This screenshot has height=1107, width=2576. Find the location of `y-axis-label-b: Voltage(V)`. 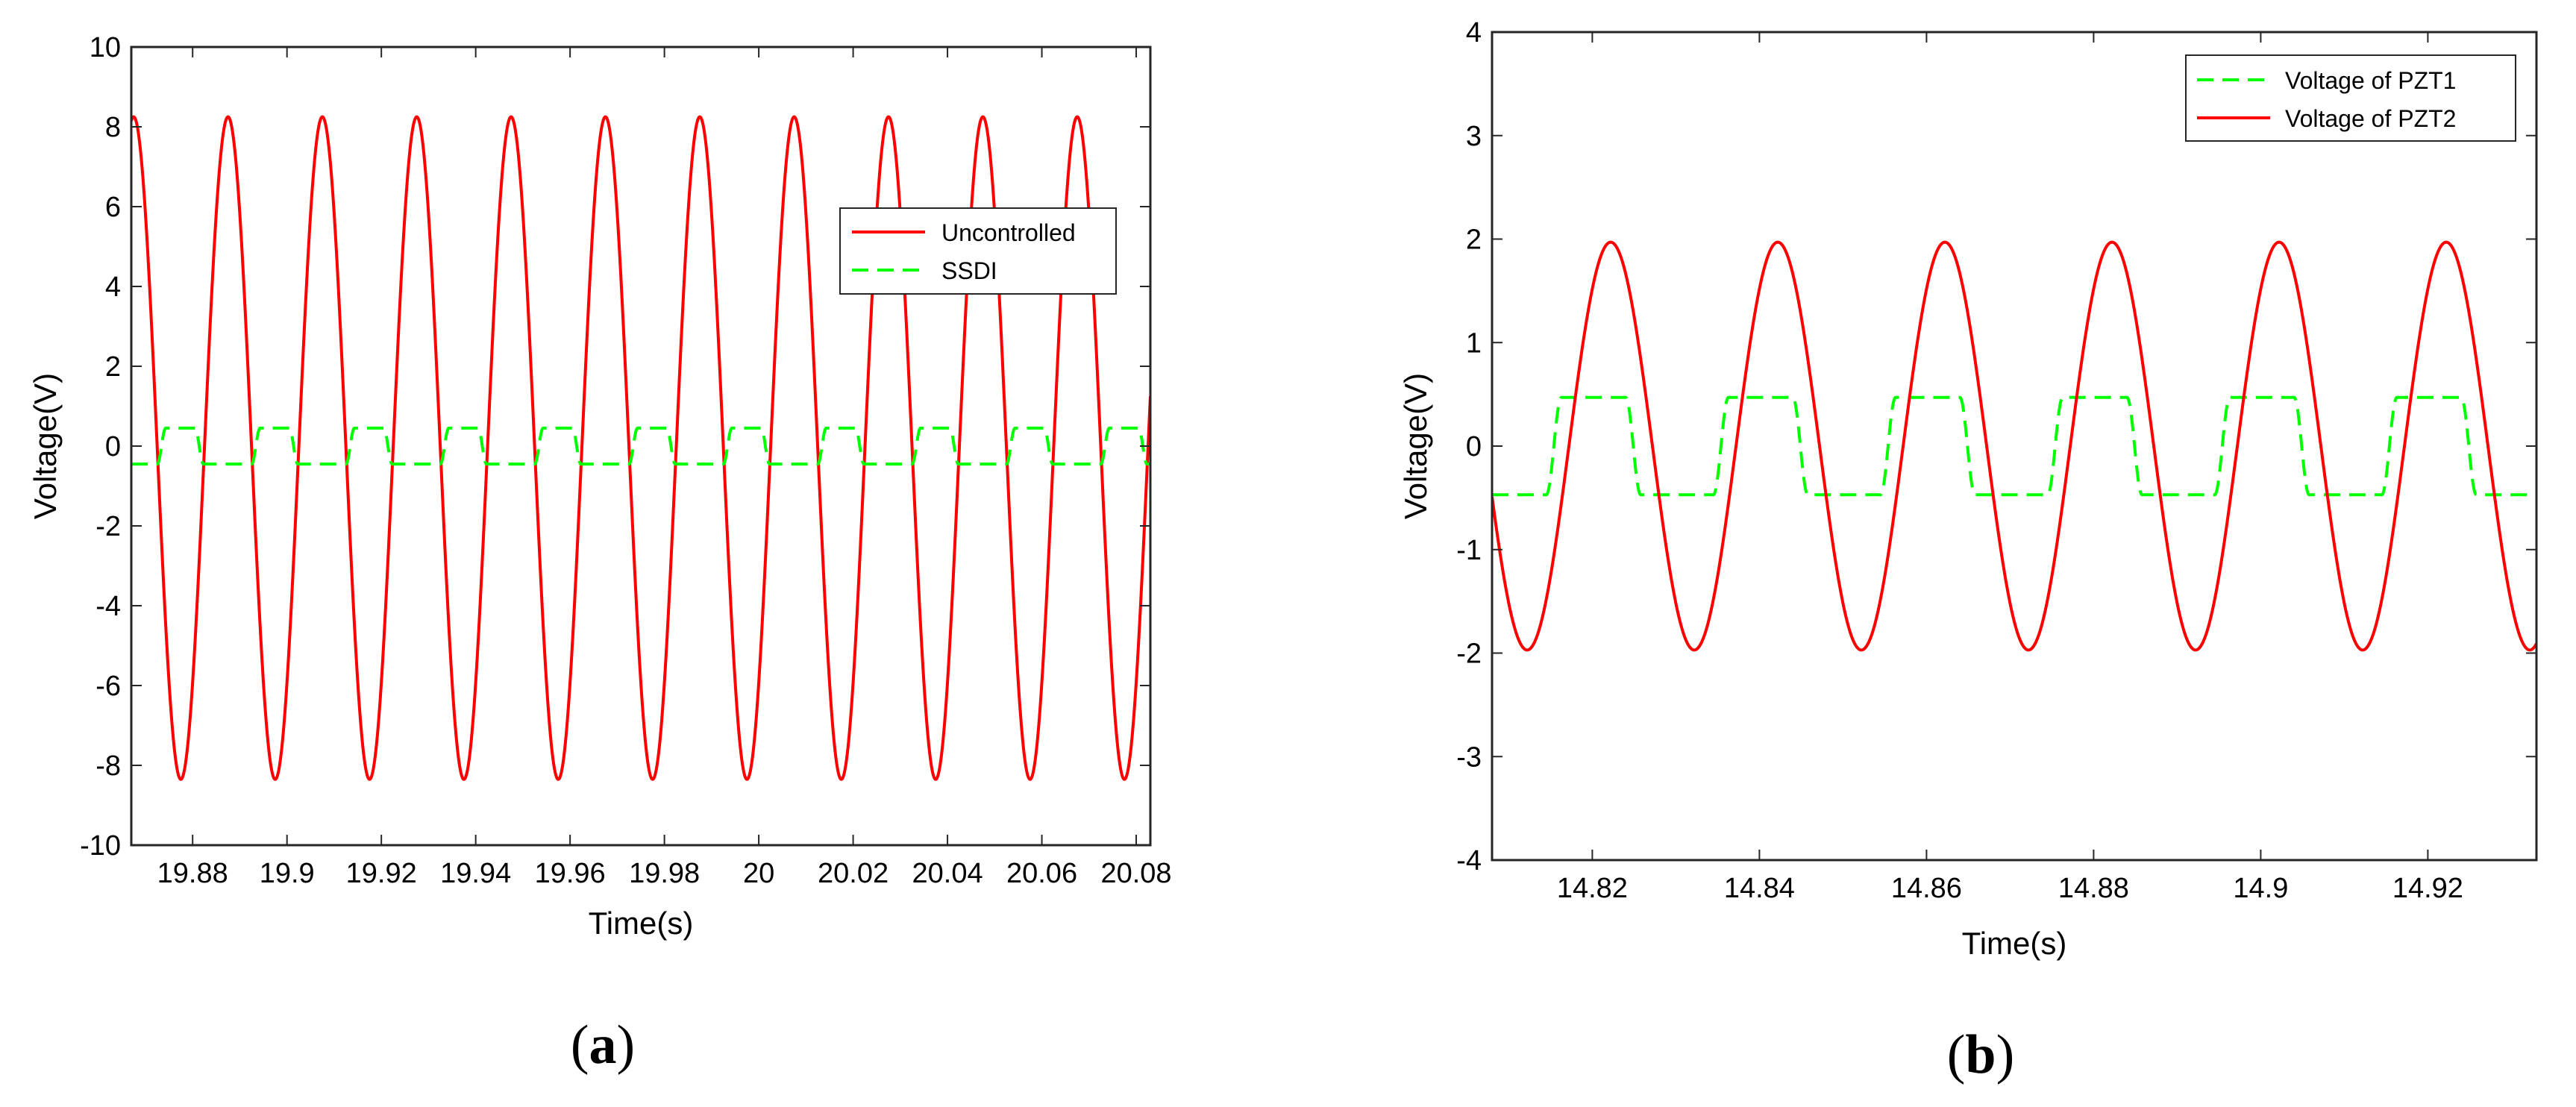

y-axis-label-b: Voltage(V) is located at coordinates (1415, 446).